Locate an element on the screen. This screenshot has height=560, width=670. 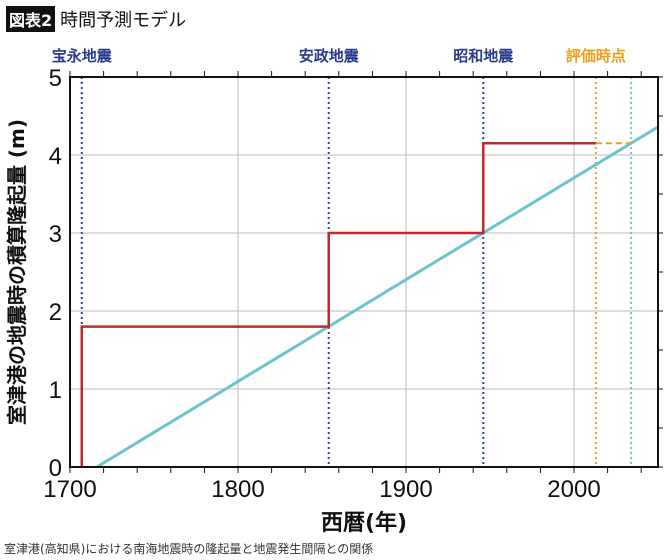
y-tick-label: 0 is located at coordinates (55, 468).